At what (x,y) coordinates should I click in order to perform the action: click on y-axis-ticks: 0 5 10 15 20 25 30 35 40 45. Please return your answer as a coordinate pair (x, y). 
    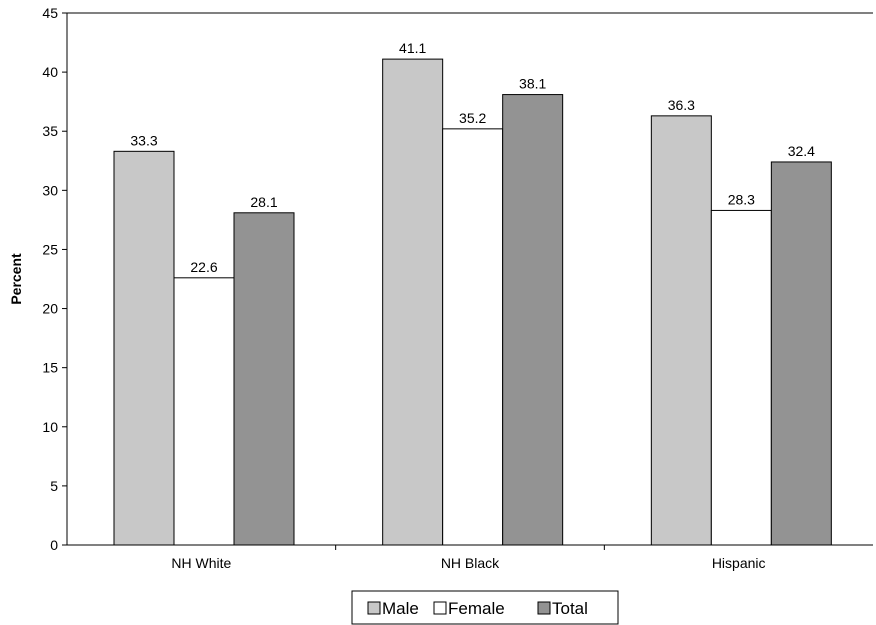
    Looking at the image, I should click on (54, 279).